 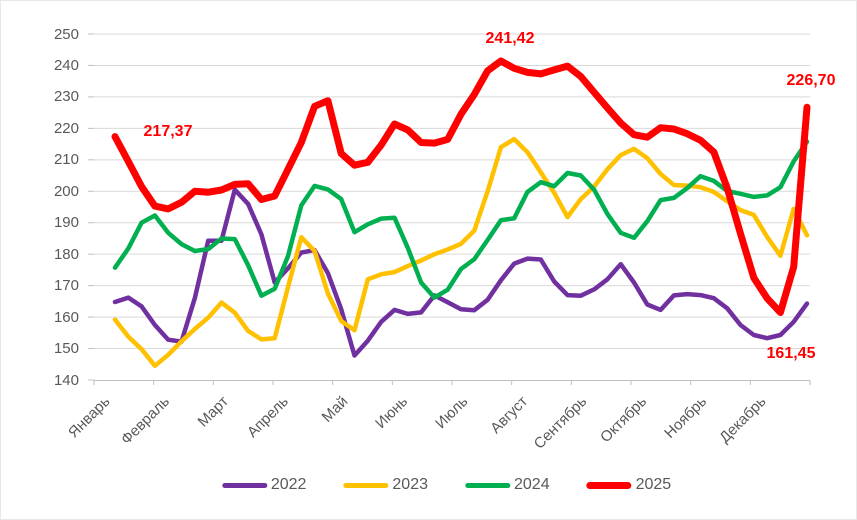 I want to click on legend-item-2023: 2023, so click(x=385, y=485).